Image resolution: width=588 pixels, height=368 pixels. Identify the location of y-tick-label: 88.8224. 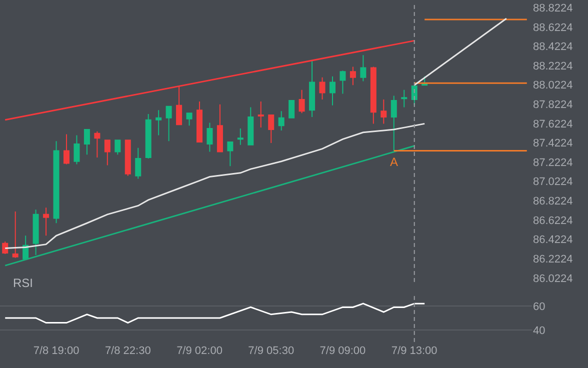
(553, 8).